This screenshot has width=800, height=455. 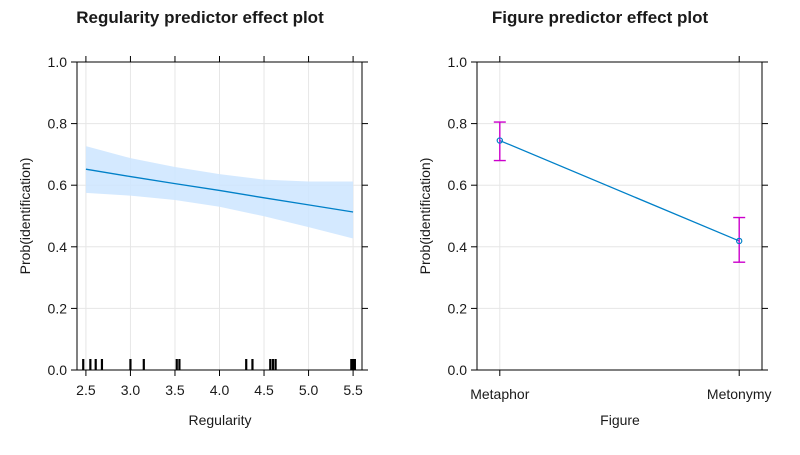 What do you see at coordinates (458, 247) in the screenshot?
I see `figure-y-tick-label: 0.4` at bounding box center [458, 247].